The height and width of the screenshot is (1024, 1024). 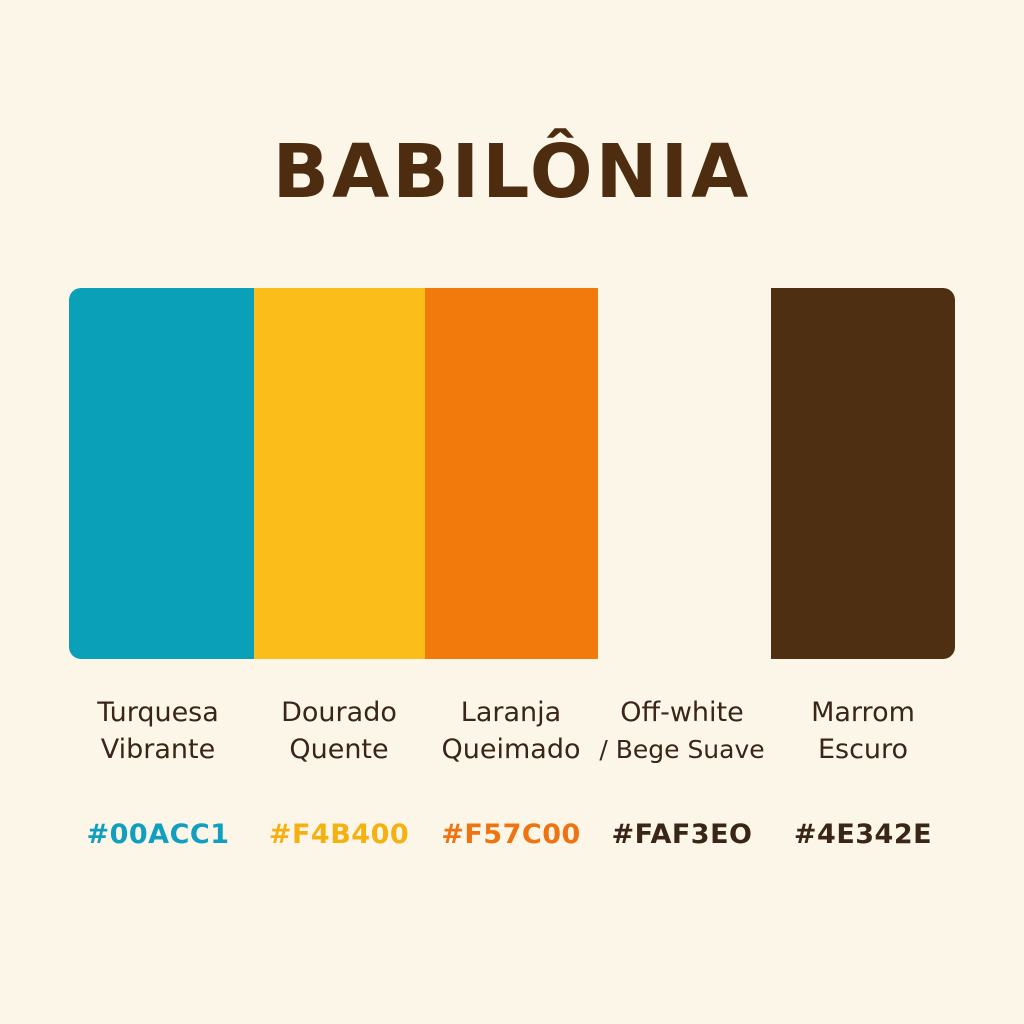 I want to click on swatch-laranja, so click(x=511, y=473).